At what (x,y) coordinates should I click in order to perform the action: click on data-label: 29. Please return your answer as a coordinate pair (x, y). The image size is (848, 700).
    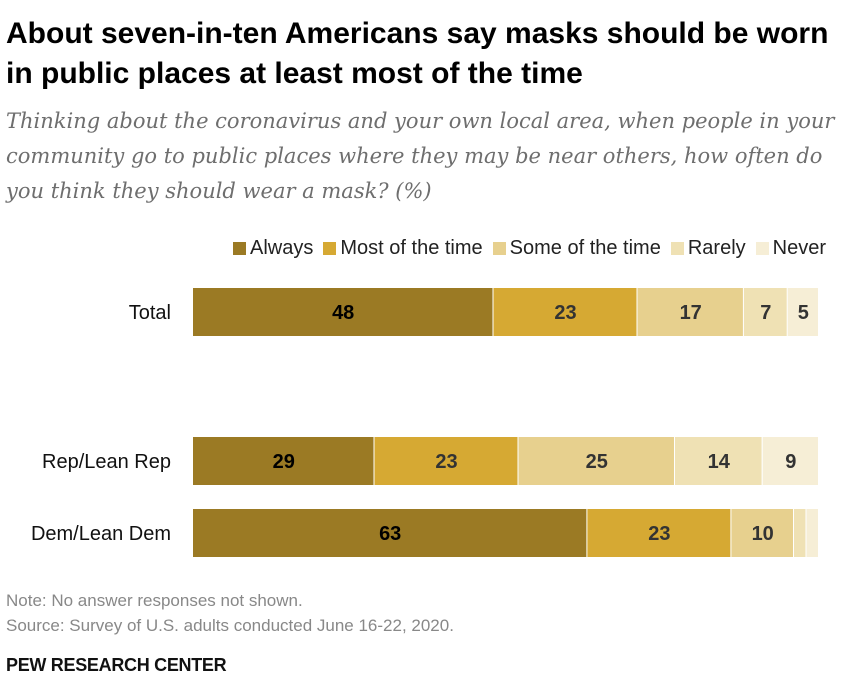
    Looking at the image, I should click on (284, 462).